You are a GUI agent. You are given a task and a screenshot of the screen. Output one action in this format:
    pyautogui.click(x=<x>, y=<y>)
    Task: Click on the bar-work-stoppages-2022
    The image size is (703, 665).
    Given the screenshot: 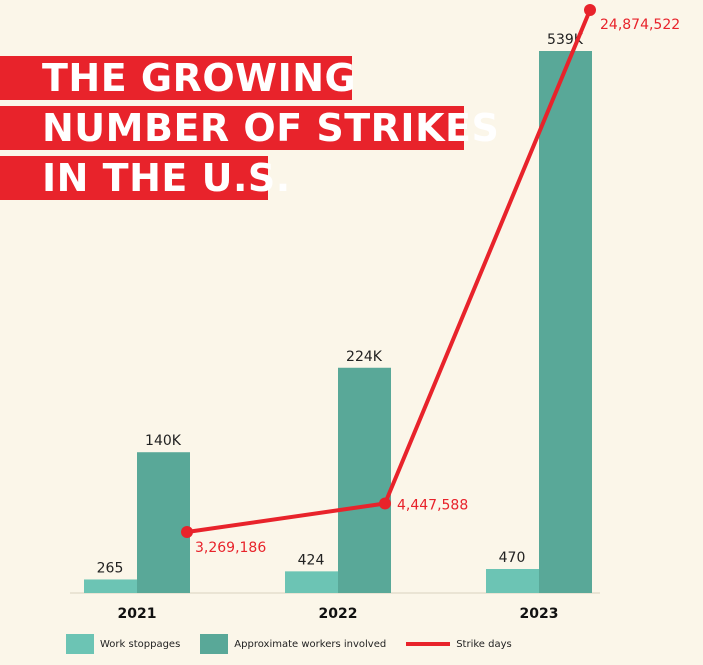 What is the action you would take?
    pyautogui.click(x=311, y=582)
    